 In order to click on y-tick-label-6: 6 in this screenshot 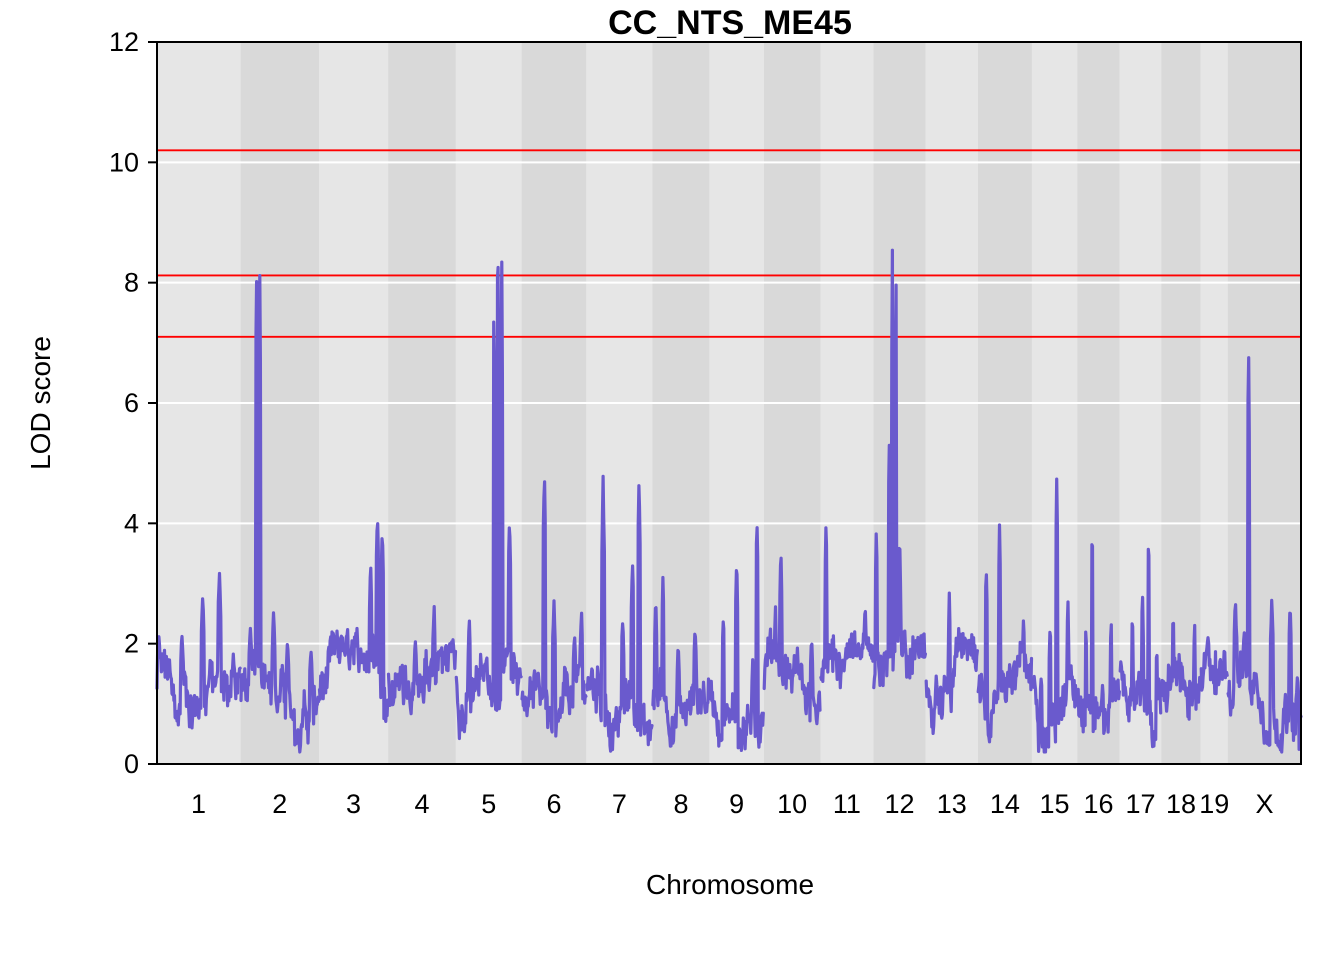, I will do `click(131, 403)`.